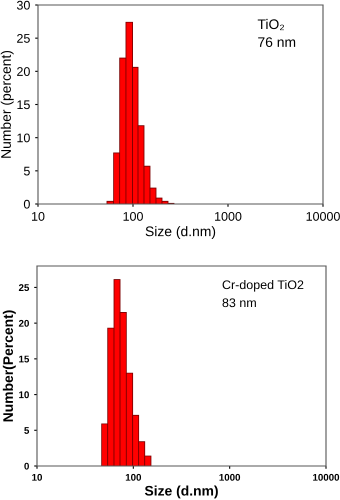  Describe the element at coordinates (263, 286) in the screenshot. I see `annotation: Cr-doped TiO2` at that location.